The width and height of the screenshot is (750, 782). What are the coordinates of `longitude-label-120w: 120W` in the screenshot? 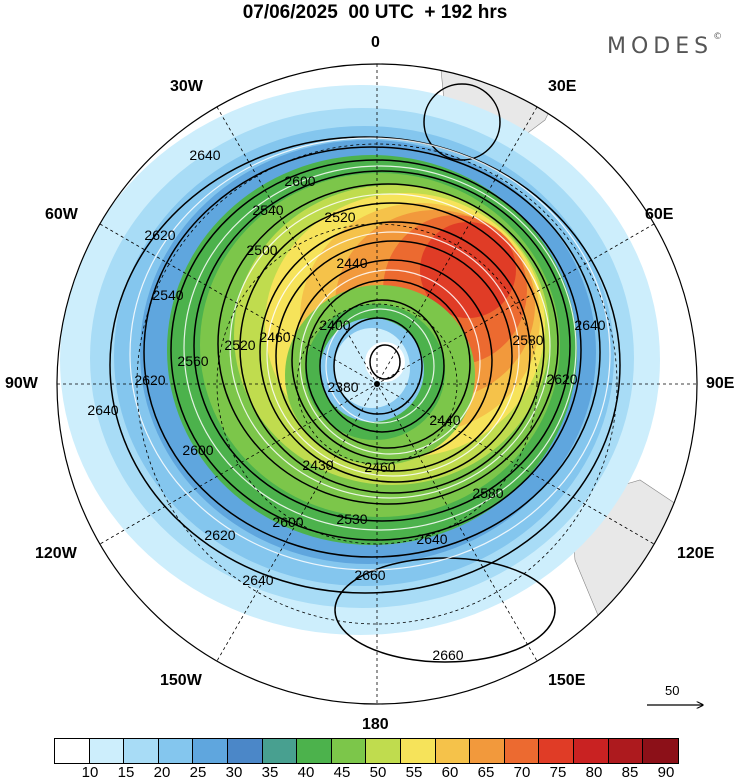 It's located at (56, 553).